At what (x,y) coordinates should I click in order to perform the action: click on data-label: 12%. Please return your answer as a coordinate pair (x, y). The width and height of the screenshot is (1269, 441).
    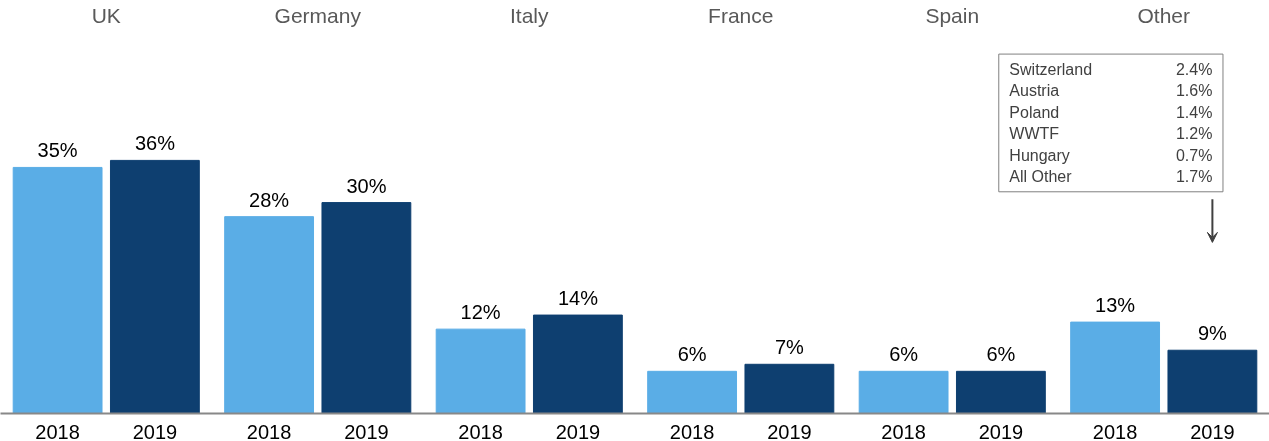
    Looking at the image, I should click on (480, 312).